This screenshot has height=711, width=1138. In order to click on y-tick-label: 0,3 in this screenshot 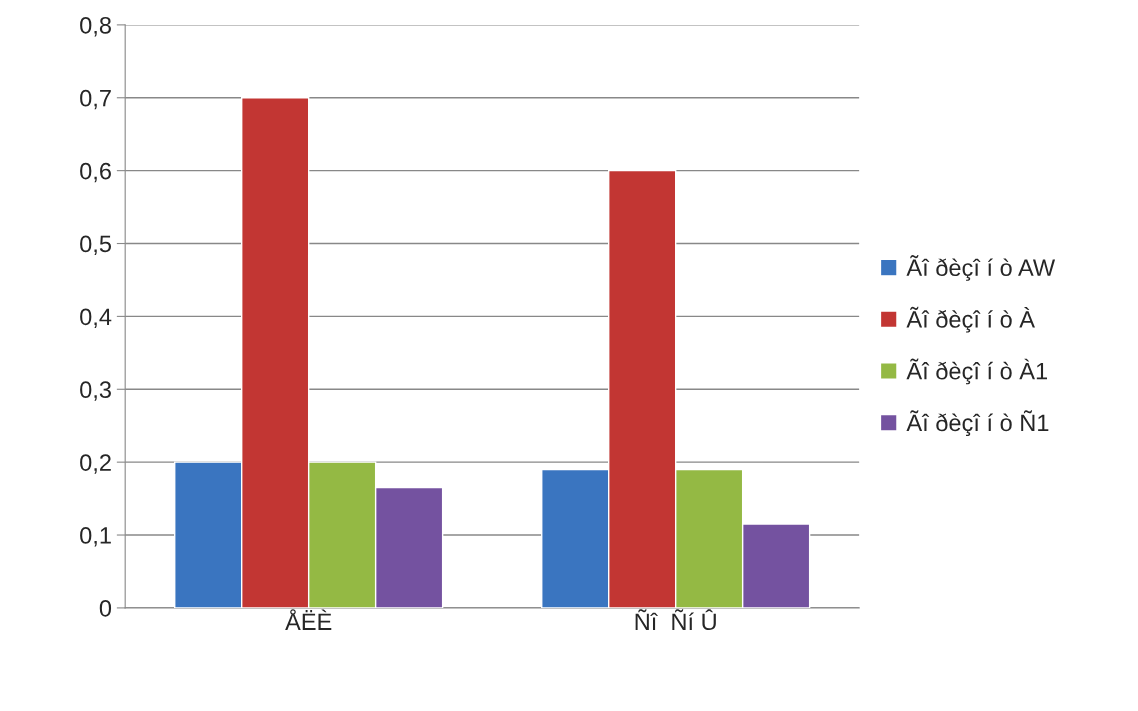, I will do `click(95, 391)`.